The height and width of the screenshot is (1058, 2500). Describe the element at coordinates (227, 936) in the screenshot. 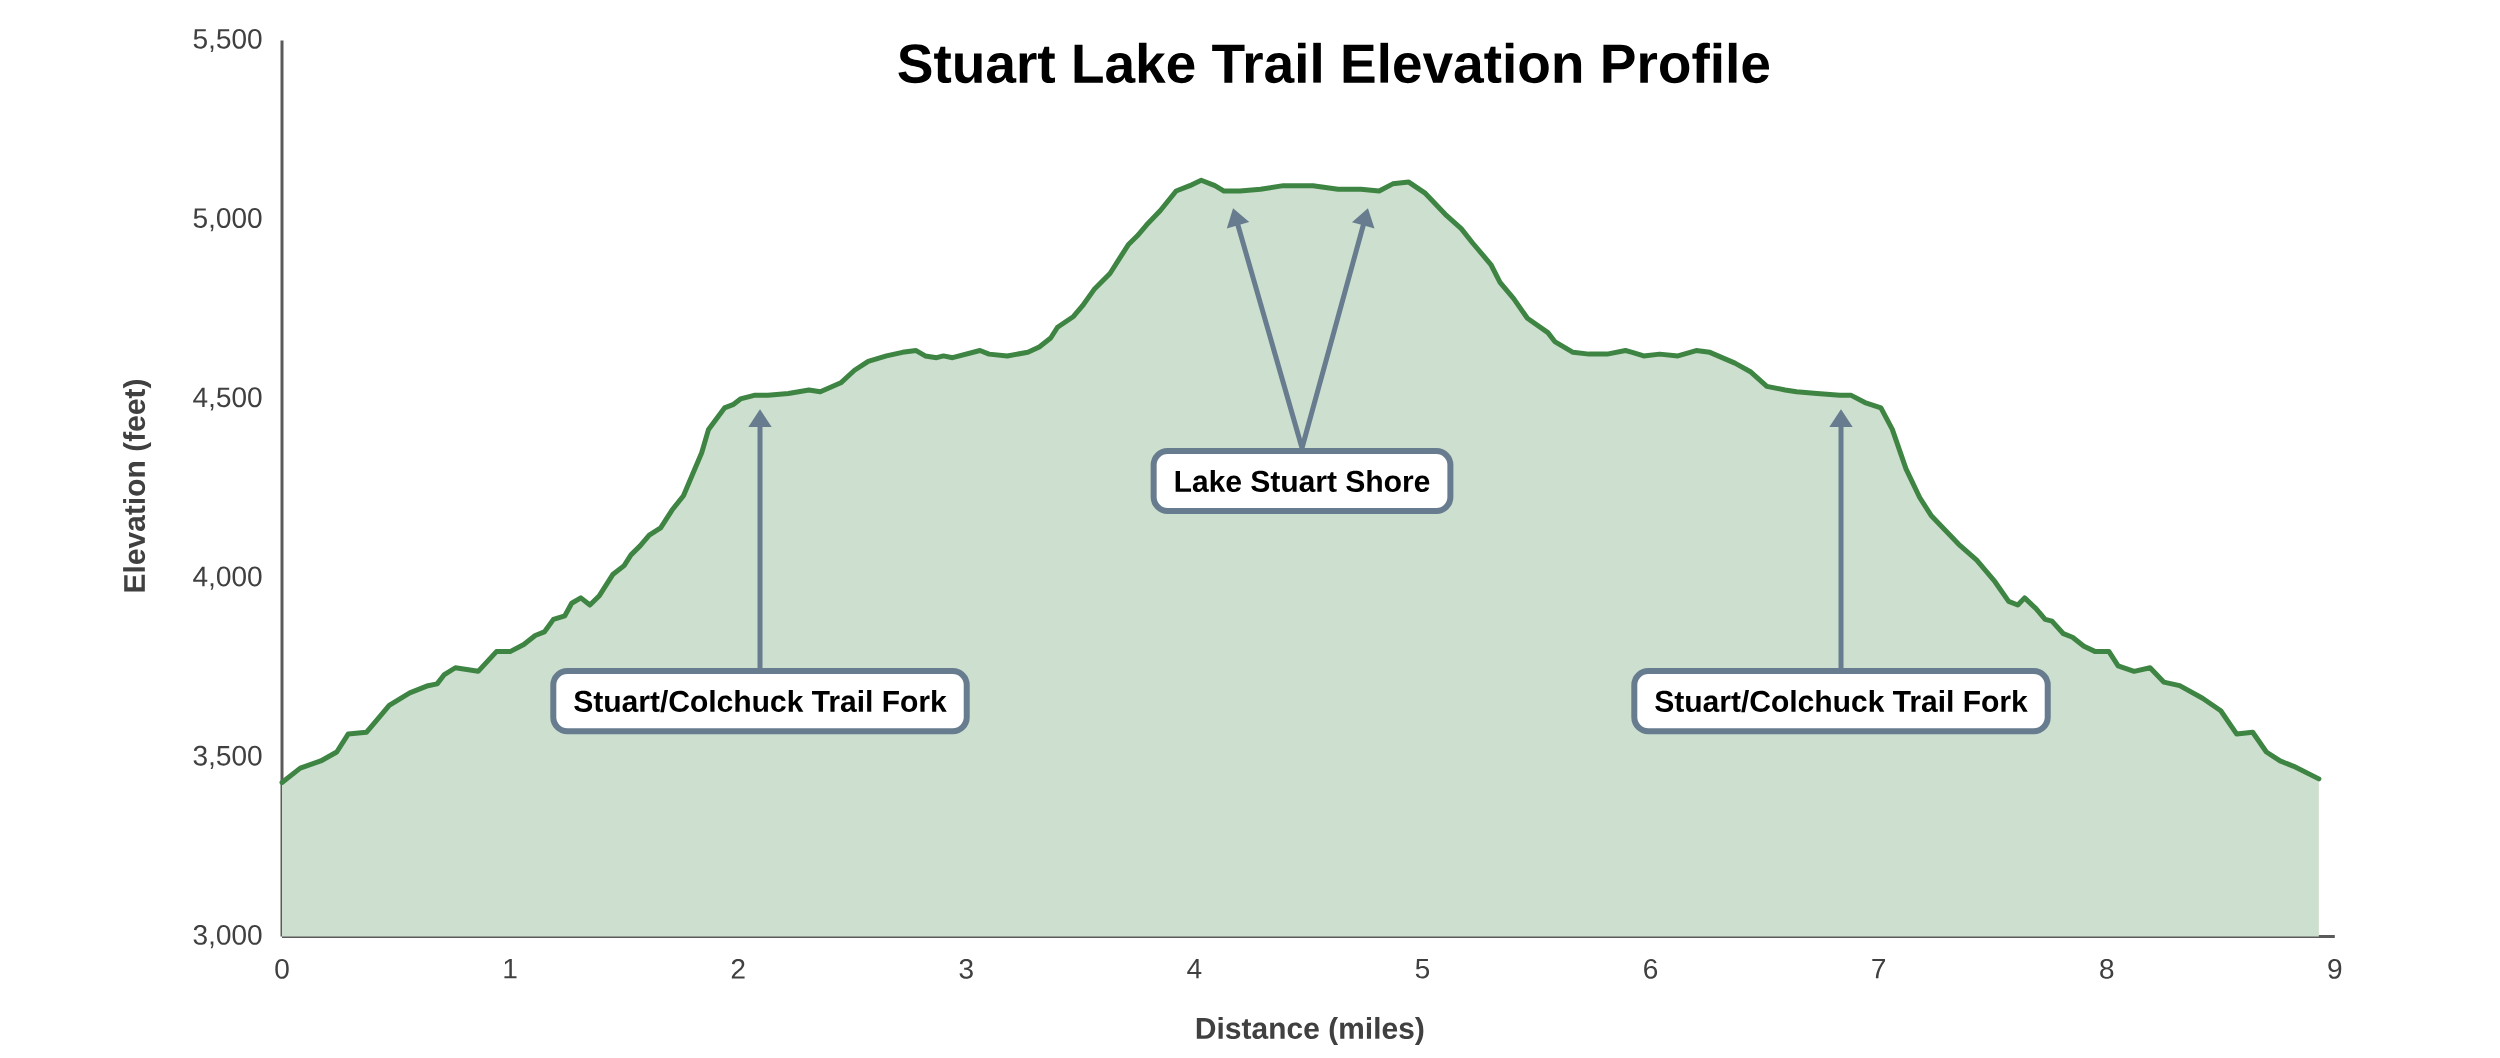

I see `y-tick-label: 3,000` at that location.